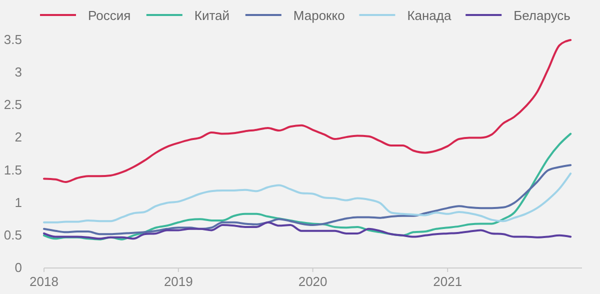 The height and width of the screenshot is (294, 600). What do you see at coordinates (13, 170) in the screenshot?
I see `y-tick-label: 1.5` at bounding box center [13, 170].